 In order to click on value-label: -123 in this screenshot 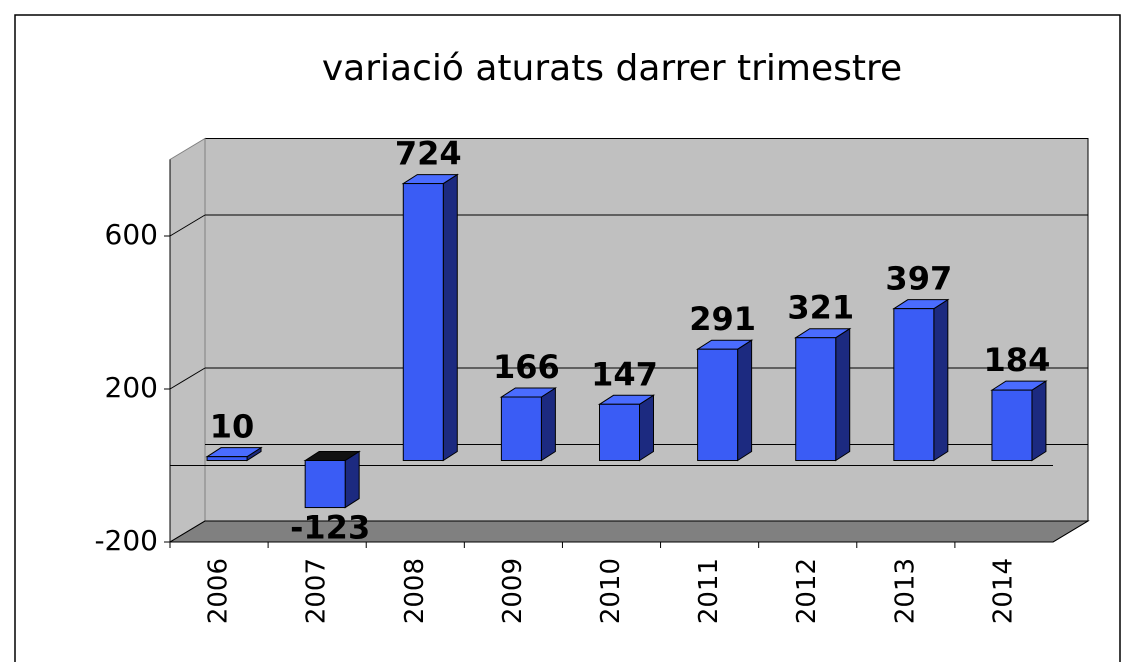, I will do `click(330, 528)`.